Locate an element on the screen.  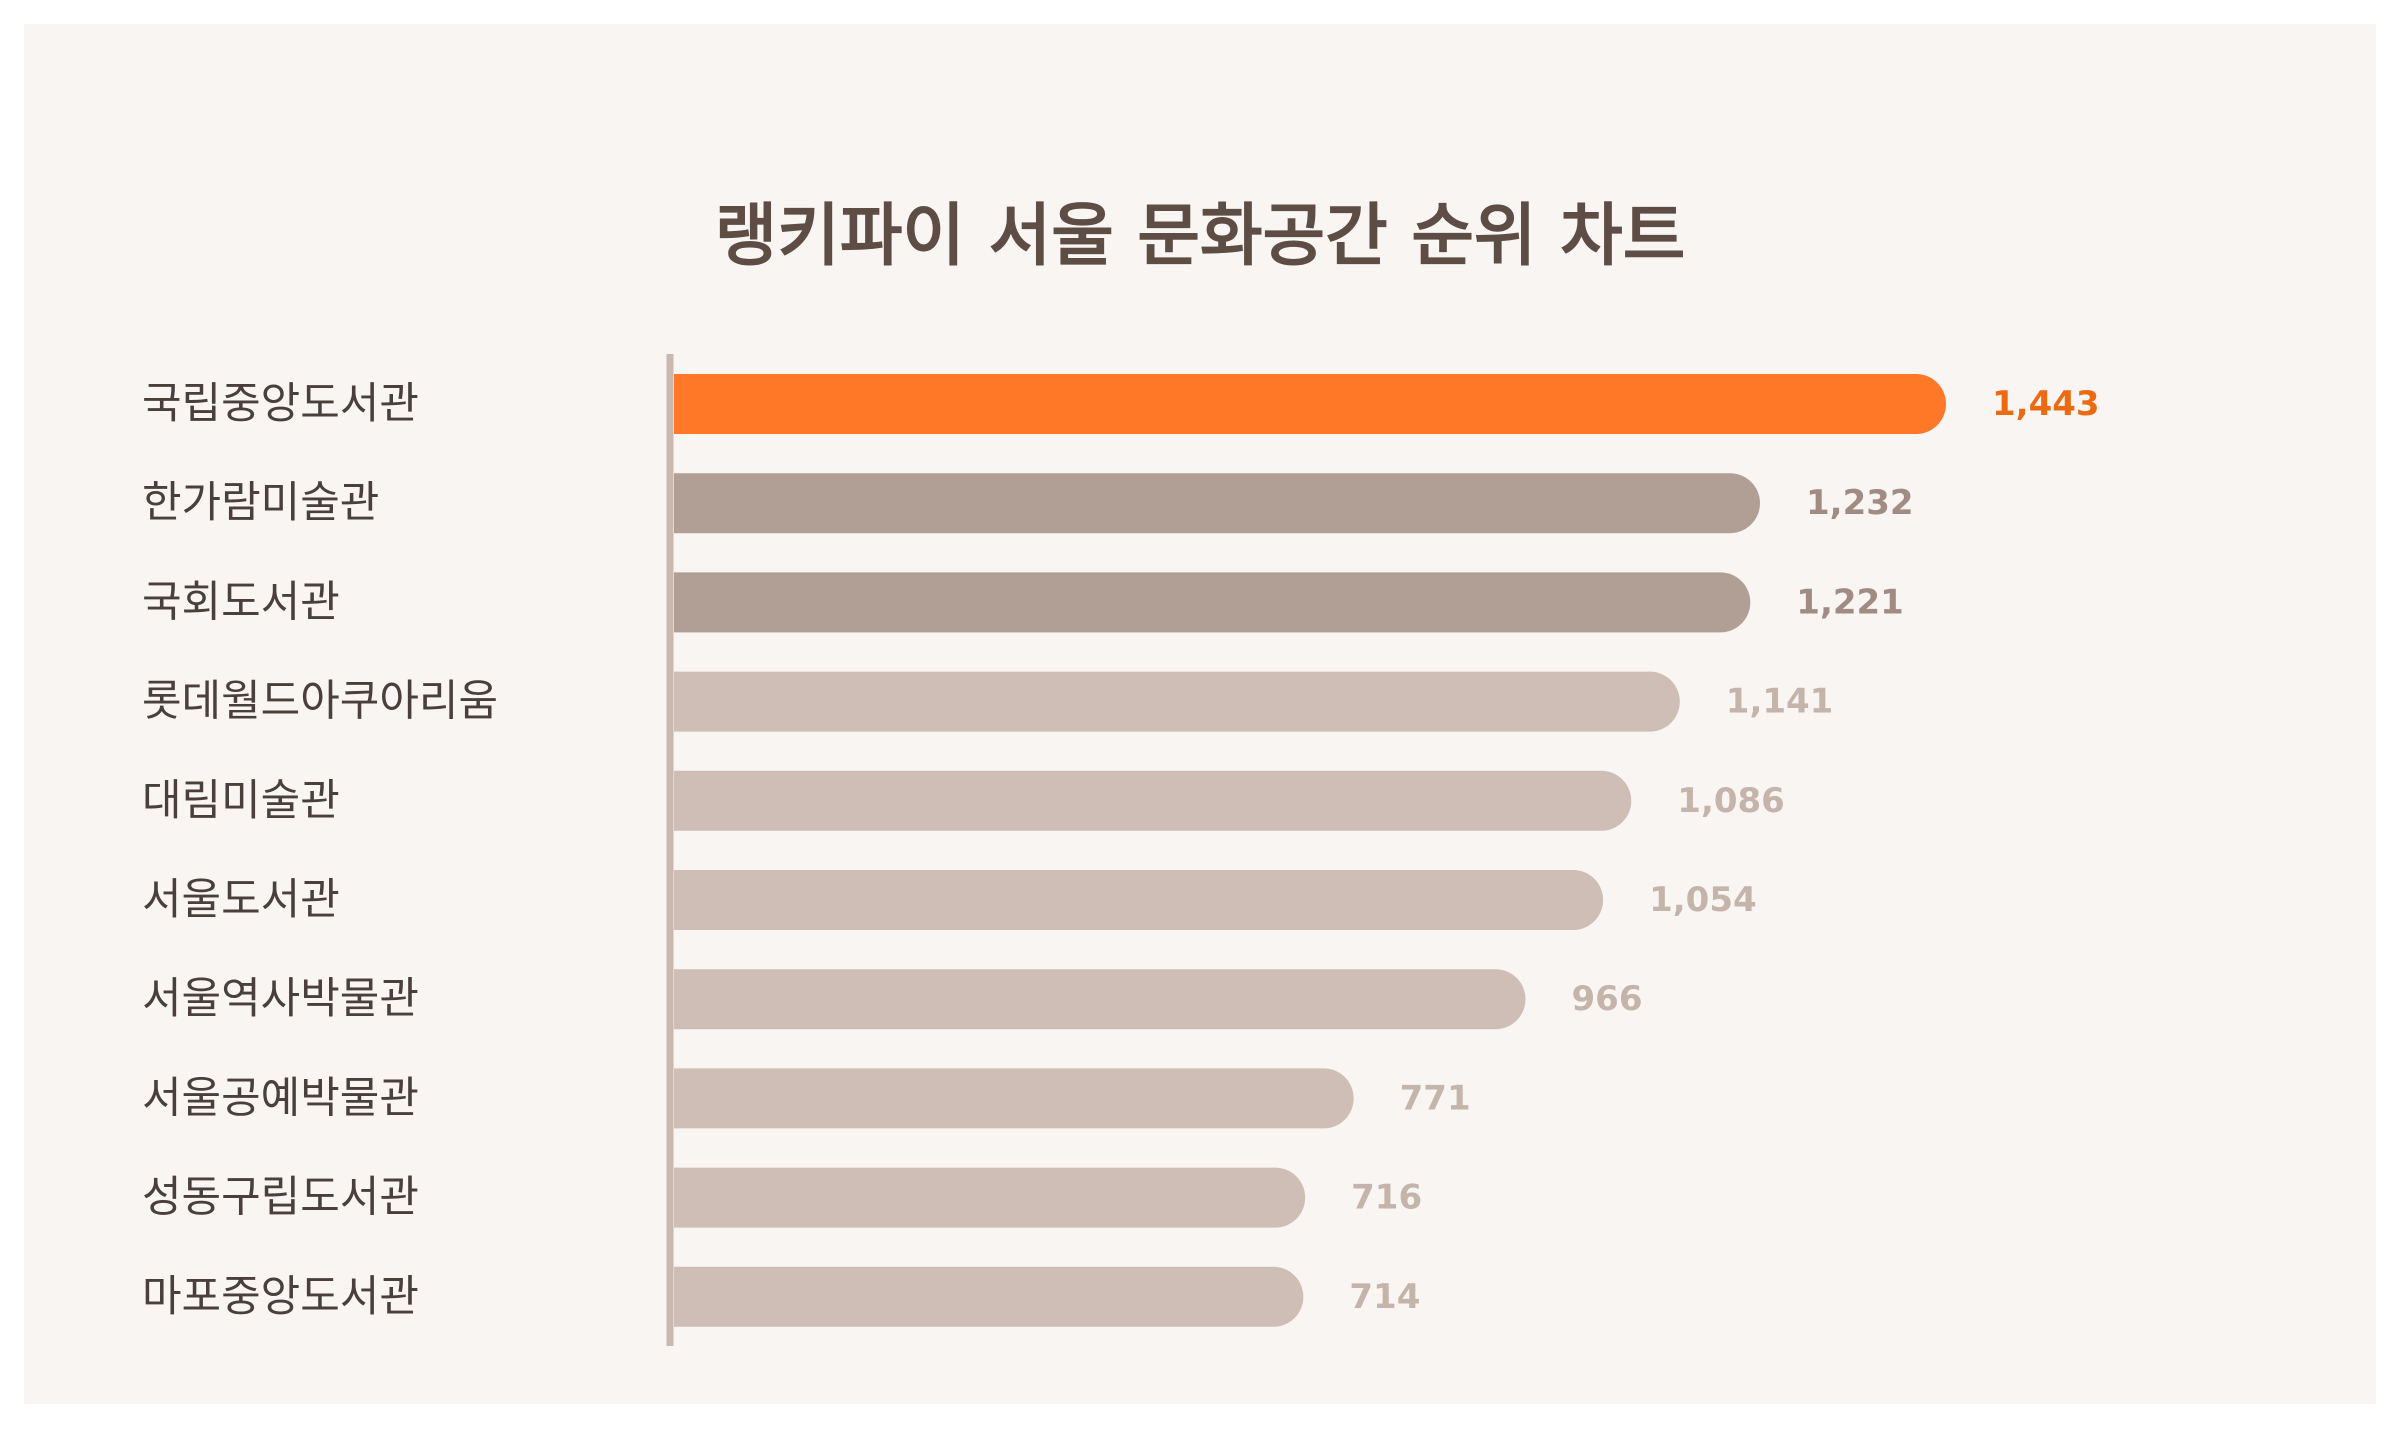
value-label: 1,443 is located at coordinates (2046, 404).